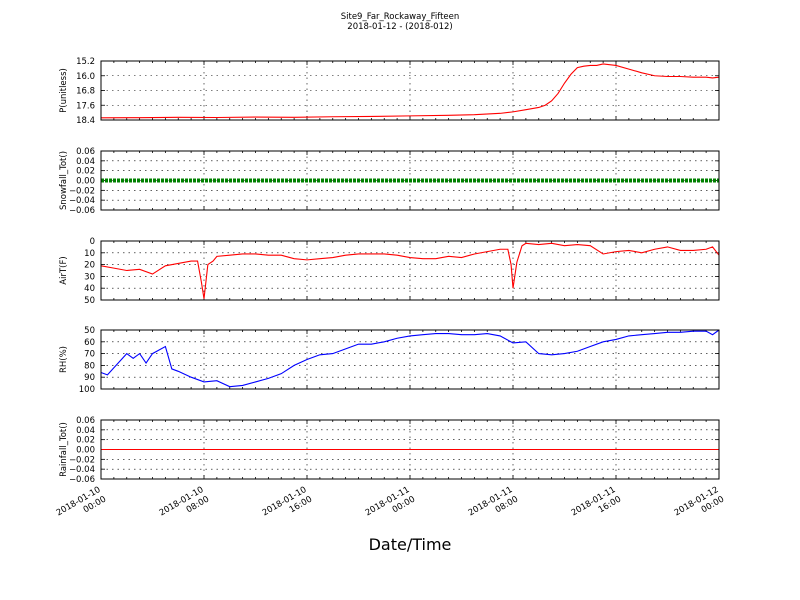 The image size is (800, 600). What do you see at coordinates (85, 77) in the screenshot?
I see `y-tick-label: 16.0` at bounding box center [85, 77].